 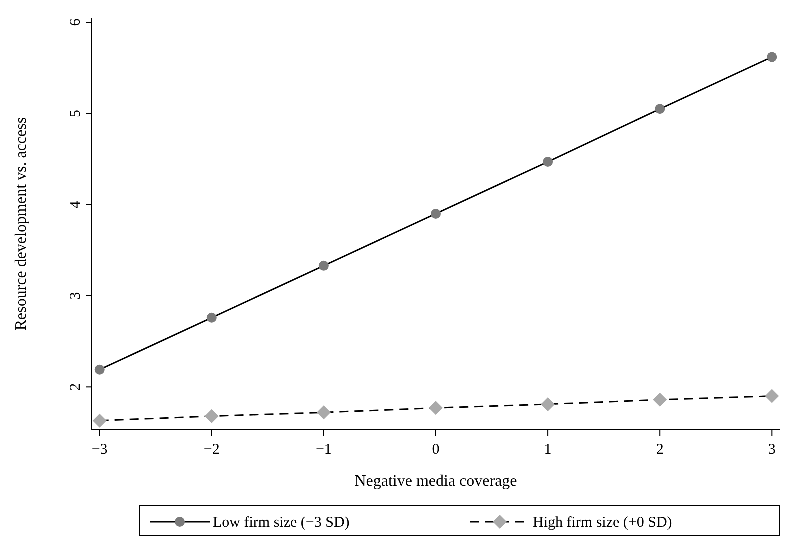 What do you see at coordinates (212, 450) in the screenshot?
I see `x-tick-label: −2` at bounding box center [212, 450].